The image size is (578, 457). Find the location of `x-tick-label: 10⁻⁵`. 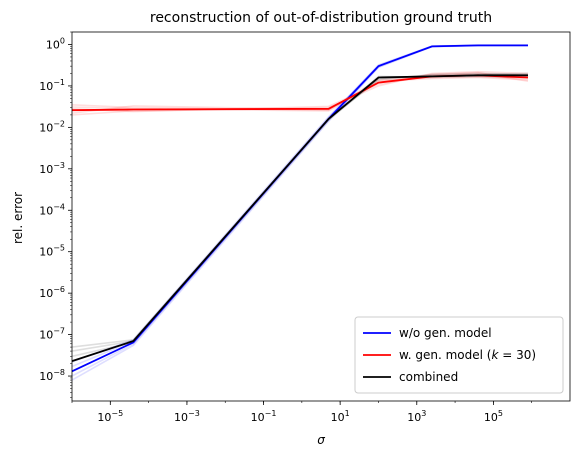

x-tick-label: 10⁻⁵ is located at coordinates (110, 416).